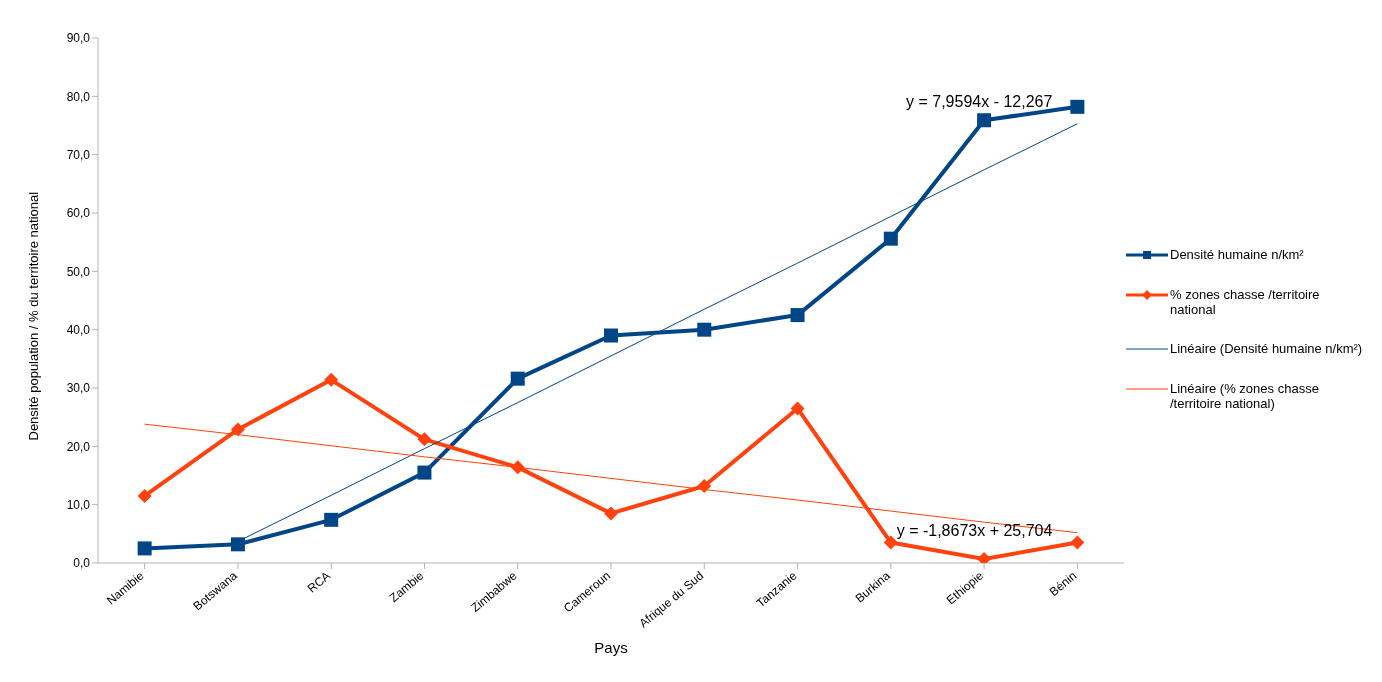 The height and width of the screenshot is (682, 1382). I want to click on annotation: y = 7,9594x - 12,267, so click(979, 102).